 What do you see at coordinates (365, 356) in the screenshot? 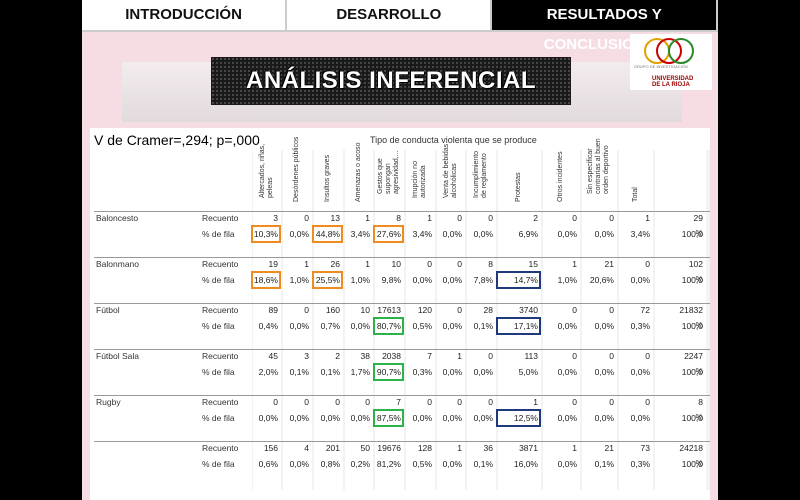
I see `table-cell: 38` at bounding box center [365, 356].